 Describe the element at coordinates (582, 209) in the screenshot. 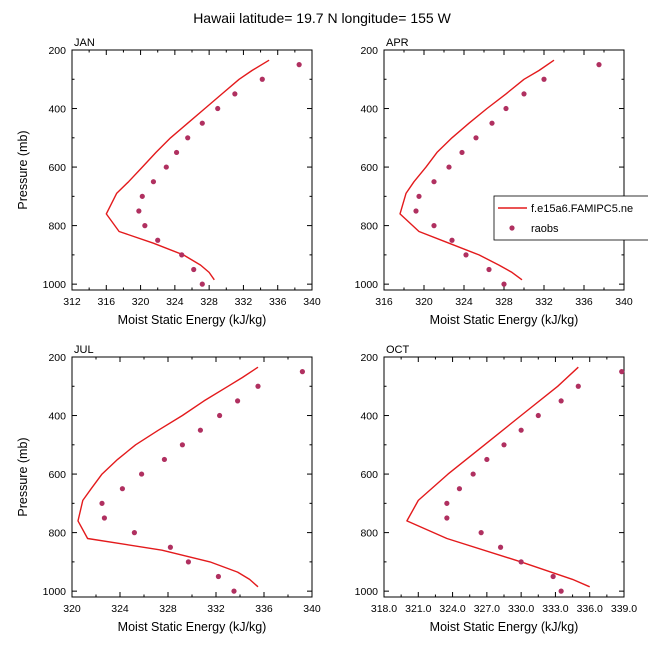

I see `legend-line-label: f.e15a6.FAMIPC5.ne` at that location.